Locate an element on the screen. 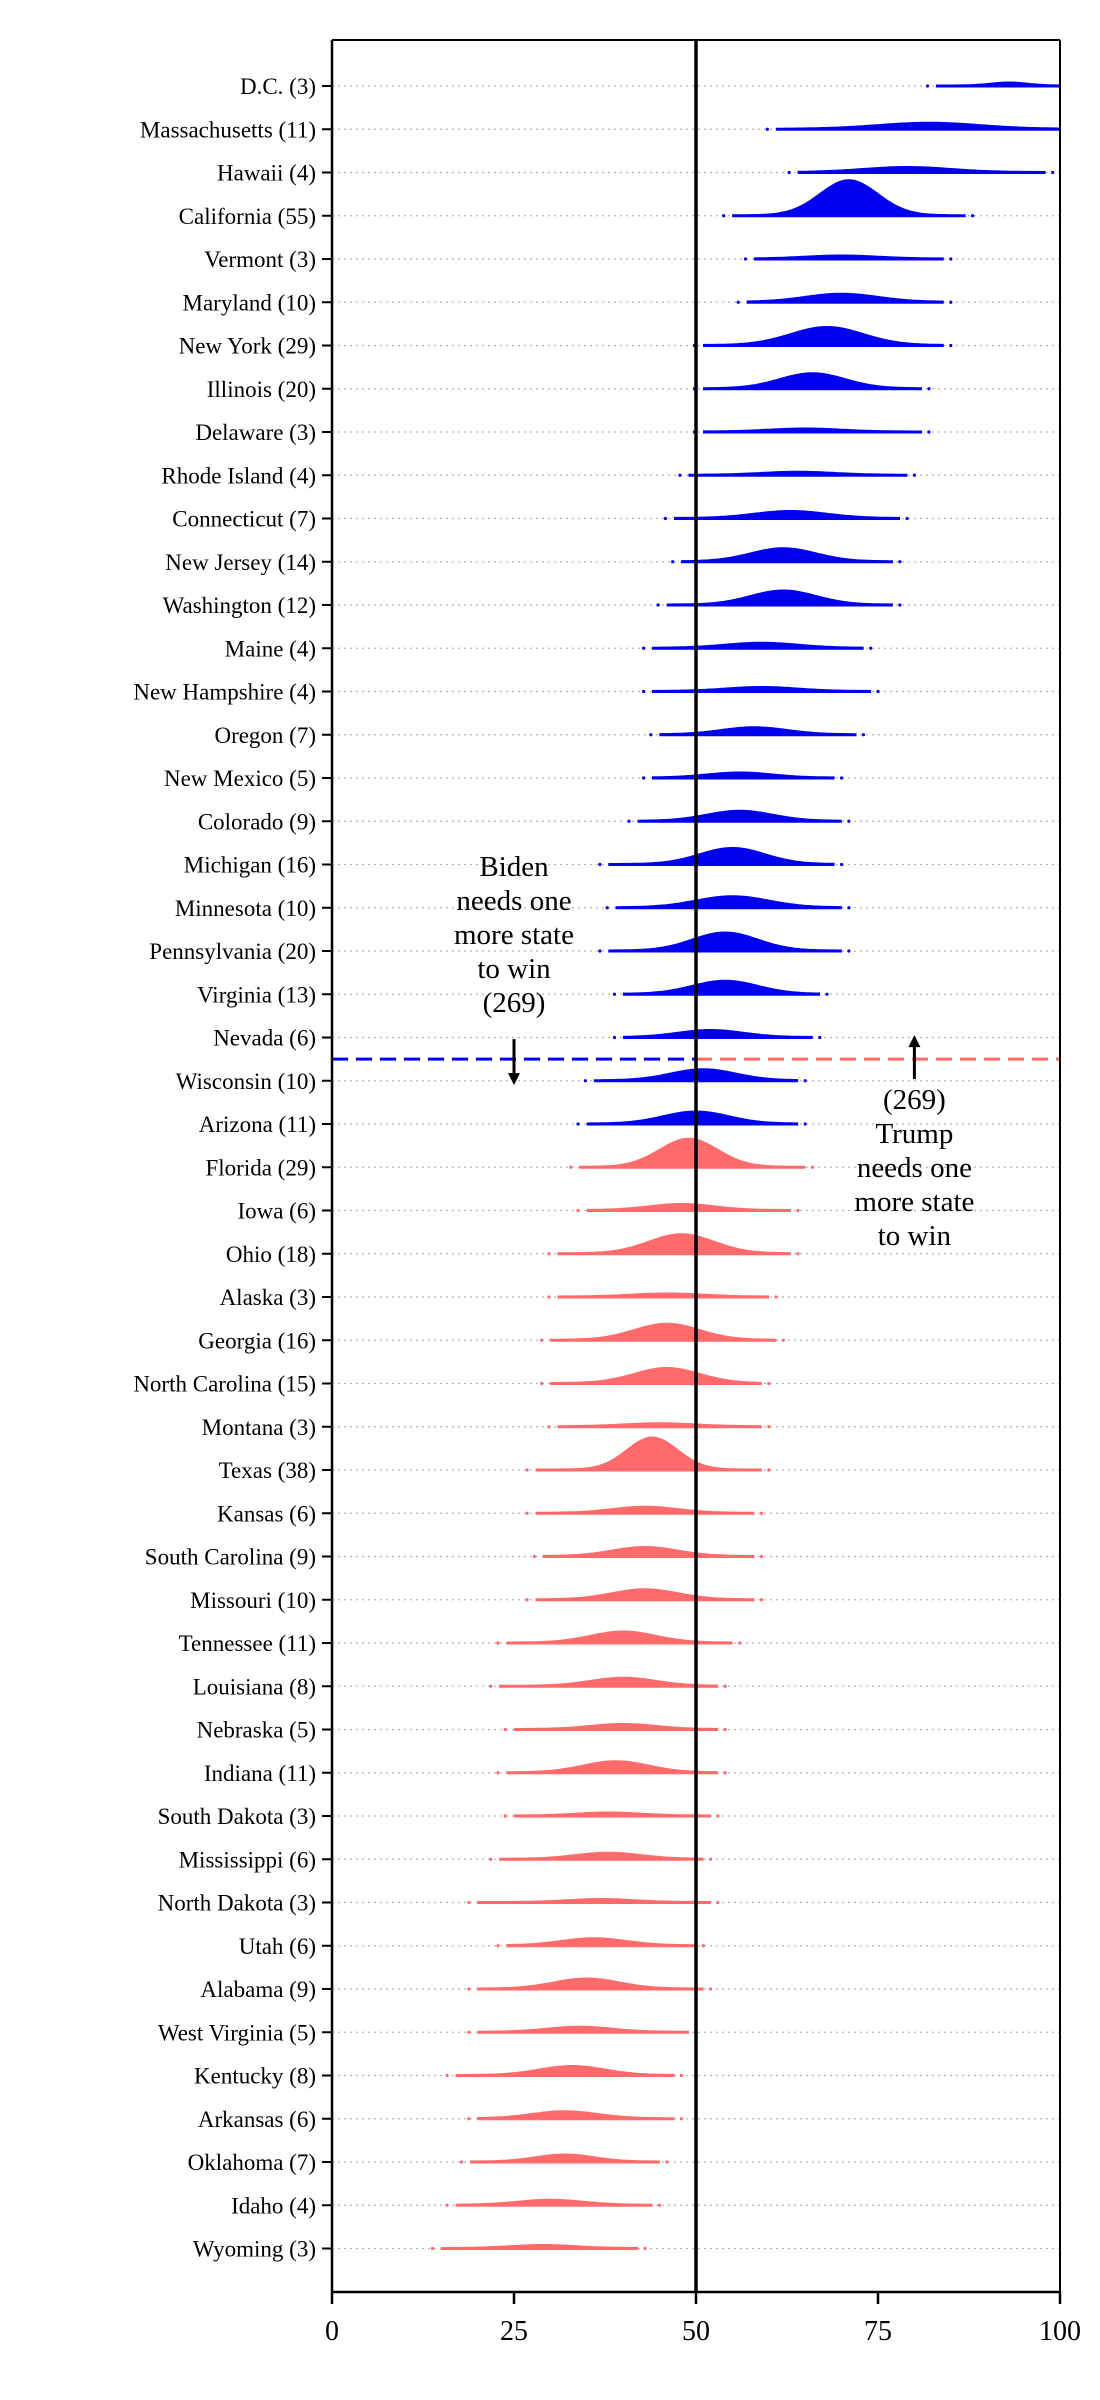 The image size is (1100, 2400). state-label: New York (29) is located at coordinates (247, 346).